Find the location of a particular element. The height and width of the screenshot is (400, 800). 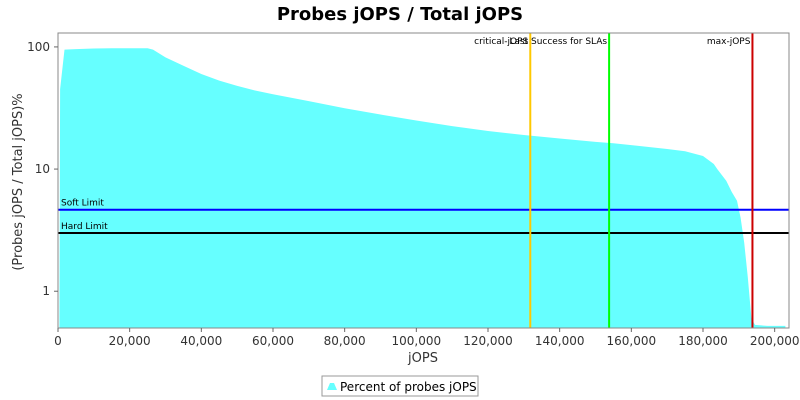

legend-box is located at coordinates (400, 386).